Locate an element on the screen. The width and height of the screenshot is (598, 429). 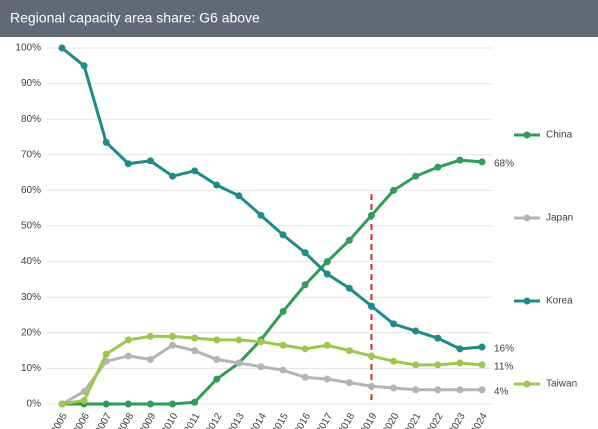
y-tick-label: 80% is located at coordinates (31, 119).